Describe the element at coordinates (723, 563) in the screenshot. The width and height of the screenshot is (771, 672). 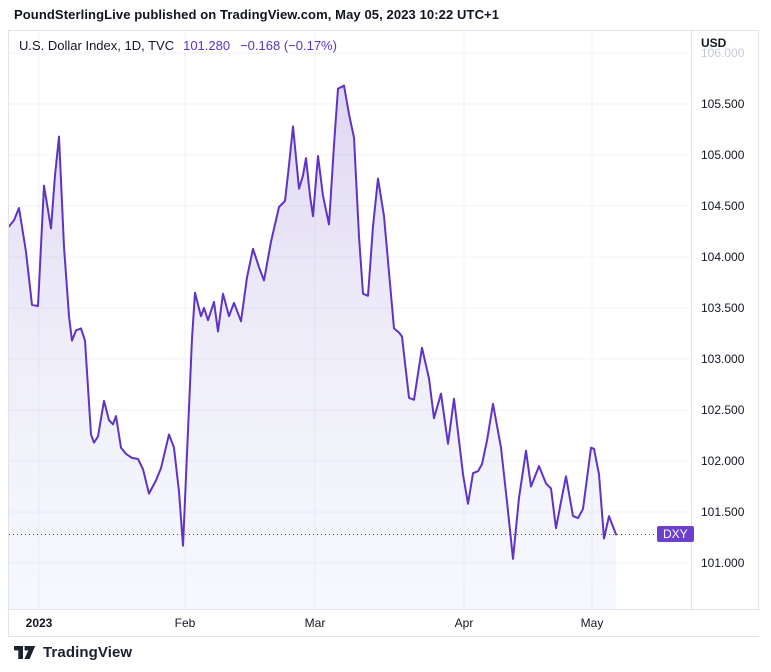
I see `price-tick-label: 101.000` at that location.